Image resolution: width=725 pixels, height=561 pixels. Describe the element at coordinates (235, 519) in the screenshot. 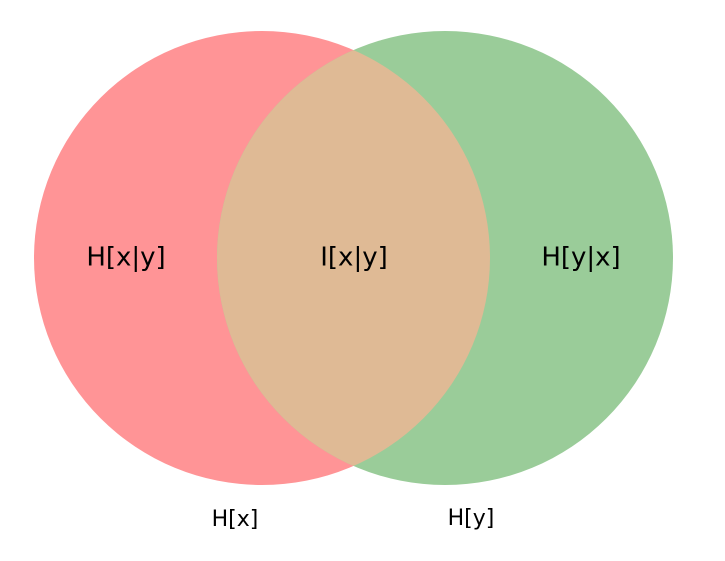

I see `set-x-label: H[x]` at that location.